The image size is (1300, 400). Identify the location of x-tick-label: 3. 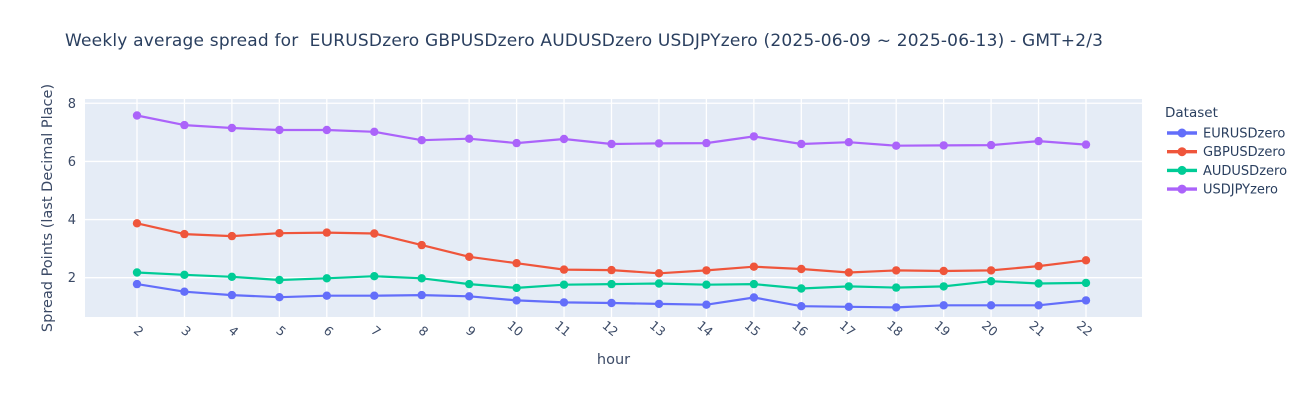
(186, 331).